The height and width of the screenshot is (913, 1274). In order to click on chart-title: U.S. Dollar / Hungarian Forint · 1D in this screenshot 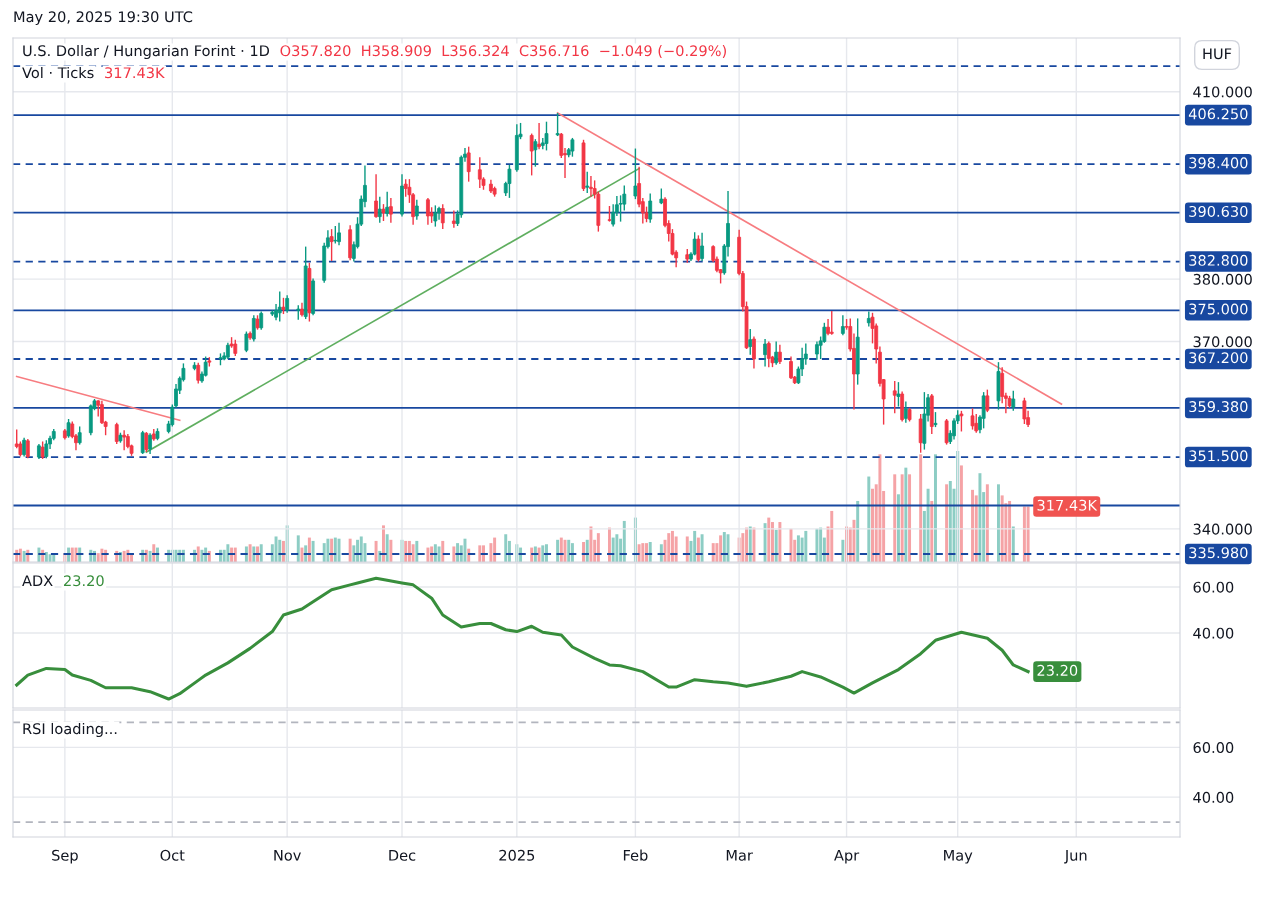, I will do `click(146, 52)`.